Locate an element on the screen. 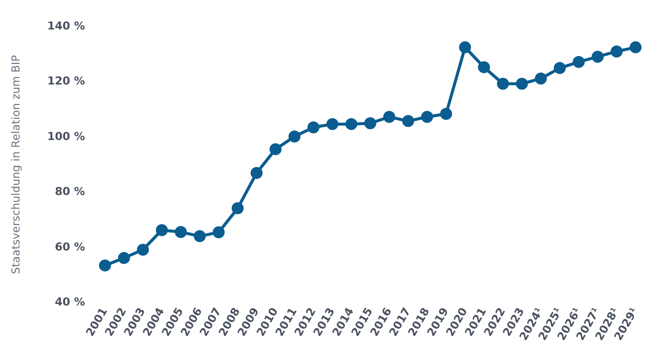 This screenshot has height=350, width=650. y-tick-label: 60 % is located at coordinates (70, 247).